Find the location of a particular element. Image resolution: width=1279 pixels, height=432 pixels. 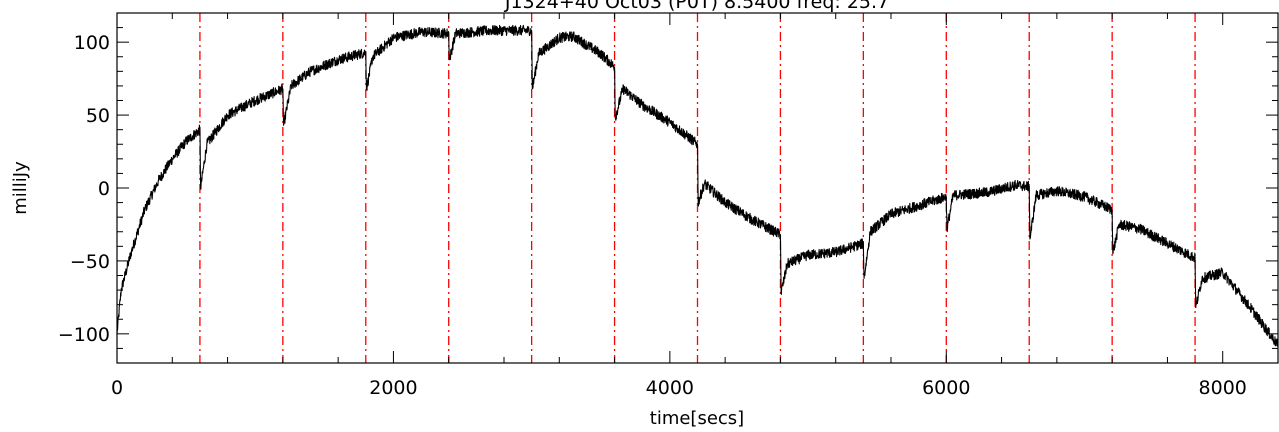

x-tick-label: 0 is located at coordinates (117, 388).